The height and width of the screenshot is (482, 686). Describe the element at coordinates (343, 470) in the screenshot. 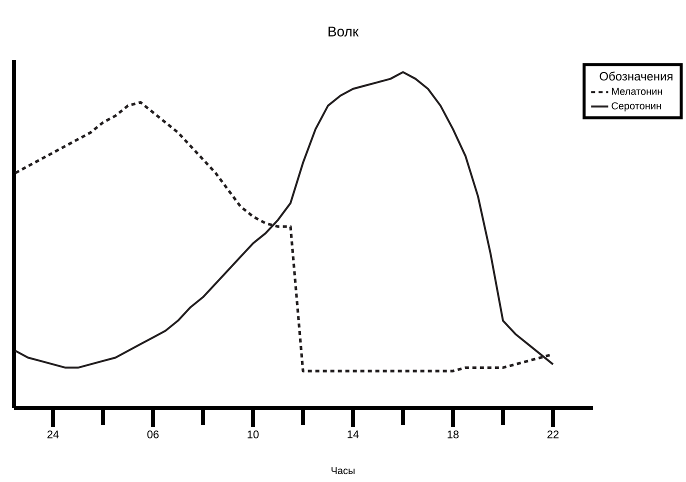

I see `x-axis-title: Часы` at that location.